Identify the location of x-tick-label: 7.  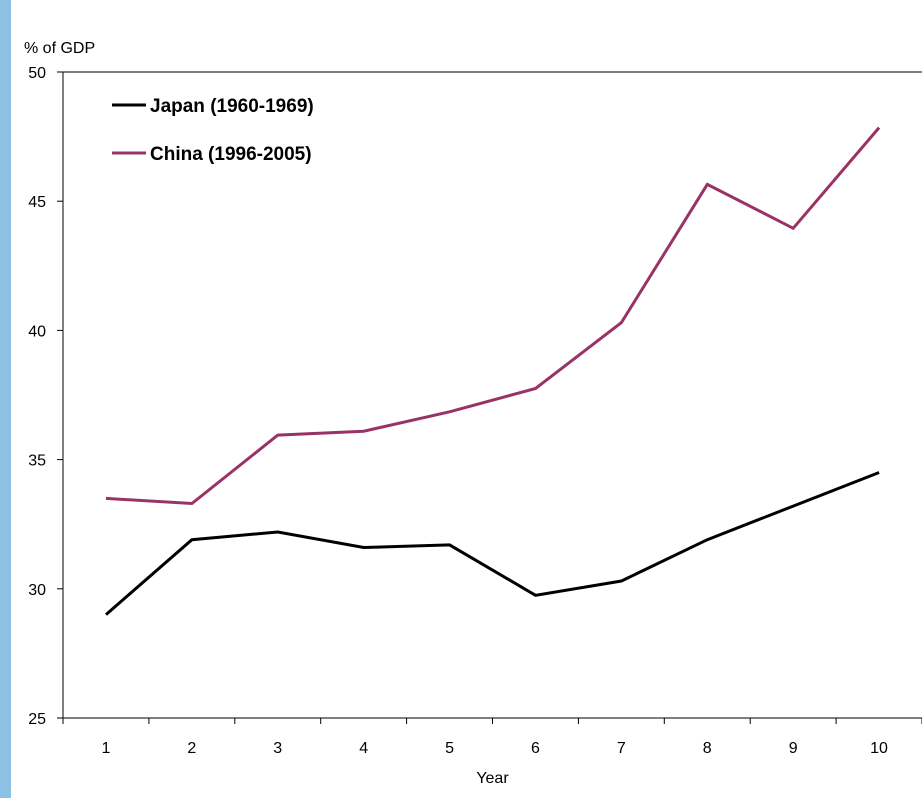
(621, 748).